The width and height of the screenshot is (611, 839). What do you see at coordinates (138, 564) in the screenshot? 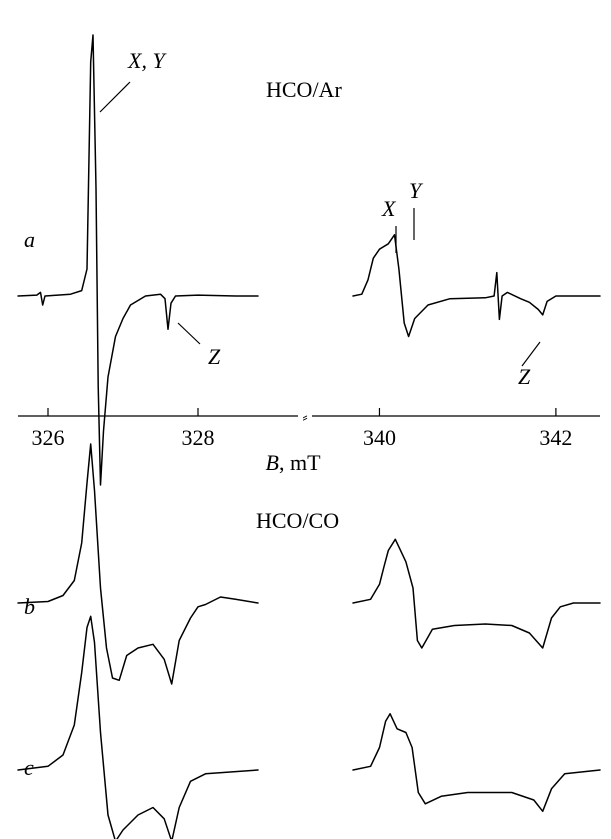
I see `spectrum-b-left` at bounding box center [138, 564].